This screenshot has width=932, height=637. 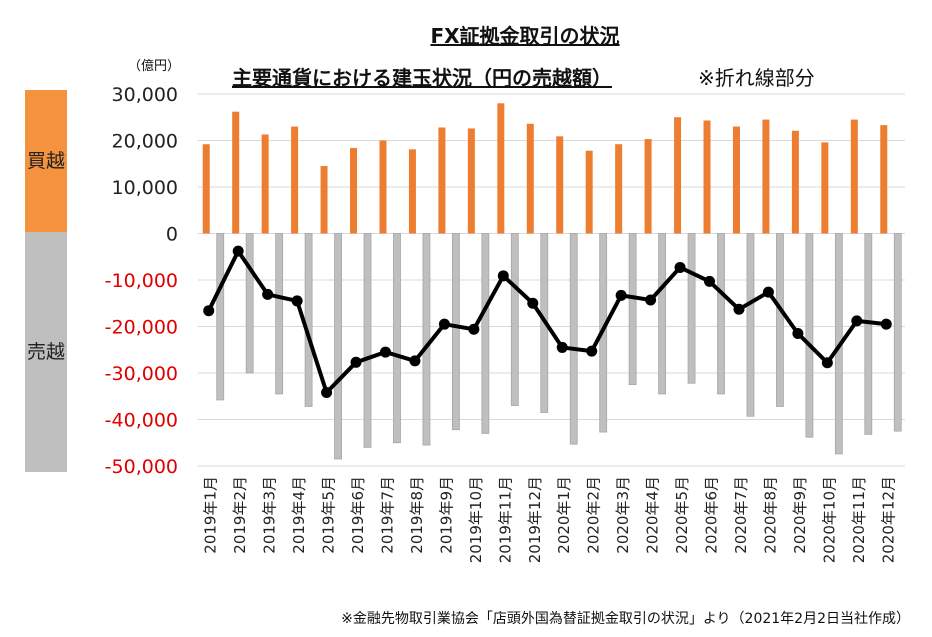 I want to click on x-tick-label: 2020年12月, so click(x=888, y=519).